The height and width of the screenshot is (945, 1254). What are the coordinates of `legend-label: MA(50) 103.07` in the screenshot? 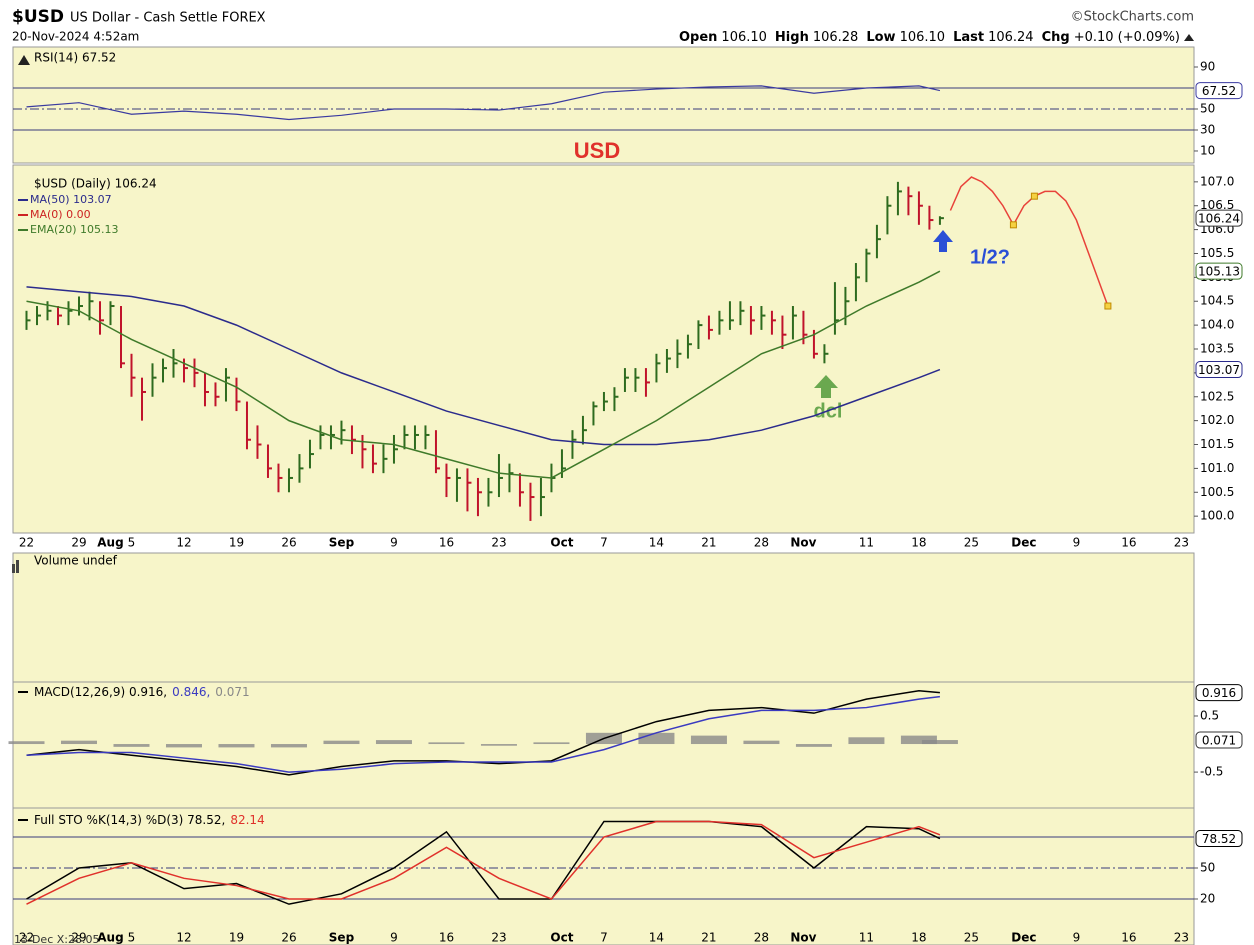 It's located at (71, 199).